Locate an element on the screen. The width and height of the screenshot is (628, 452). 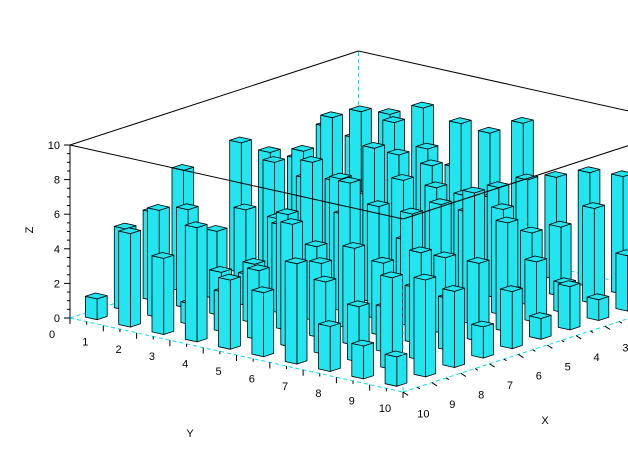
box-edge-floor-front-right is located at coordinates (515, 355).